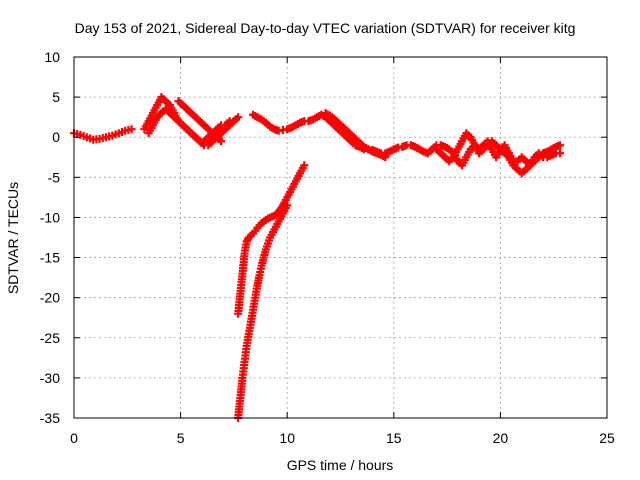 This screenshot has width=640, height=480. Describe the element at coordinates (50, 338) in the screenshot. I see `y-tick-label: -25` at that location.